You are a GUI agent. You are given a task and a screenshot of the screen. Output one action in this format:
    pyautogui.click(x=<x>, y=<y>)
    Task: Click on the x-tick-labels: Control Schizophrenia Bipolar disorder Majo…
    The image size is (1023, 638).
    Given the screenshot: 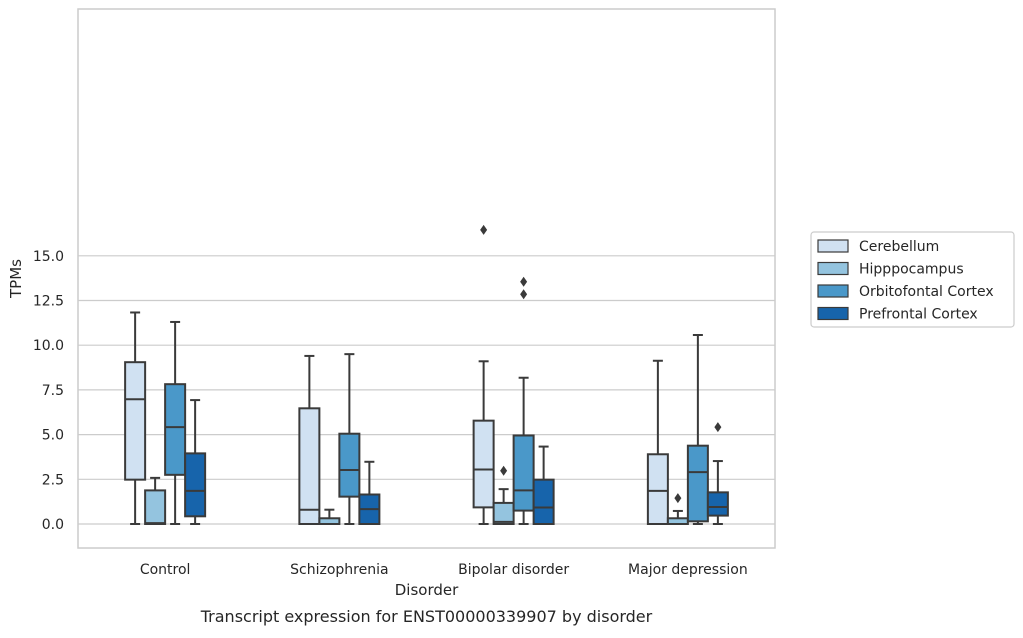 What is the action you would take?
    pyautogui.click(x=444, y=570)
    